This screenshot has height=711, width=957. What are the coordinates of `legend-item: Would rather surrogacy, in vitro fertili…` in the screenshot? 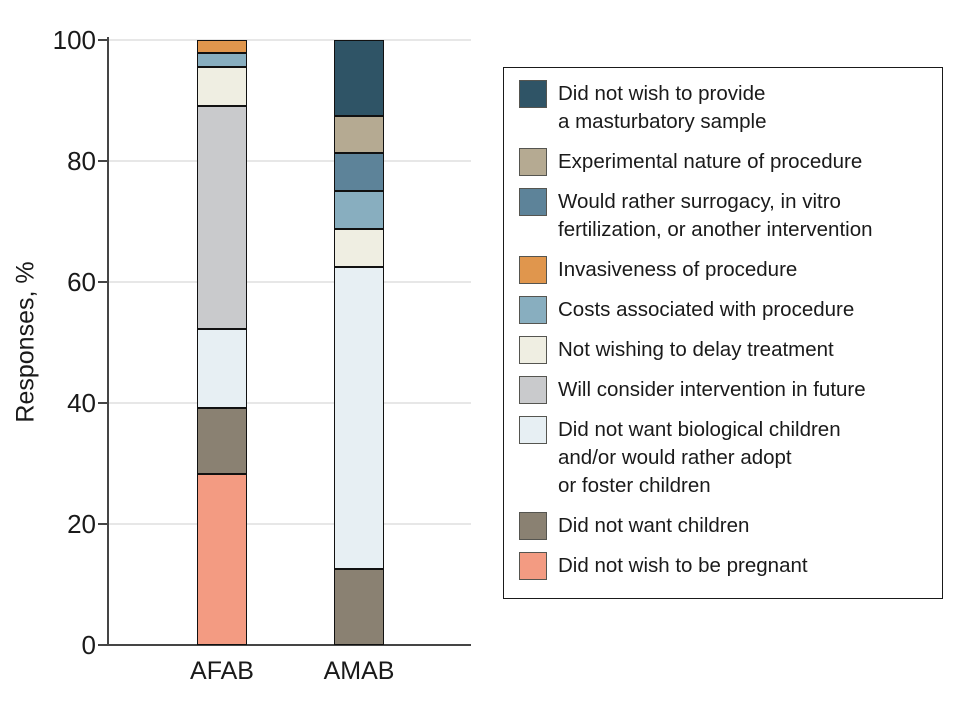 It's located at (727, 216).